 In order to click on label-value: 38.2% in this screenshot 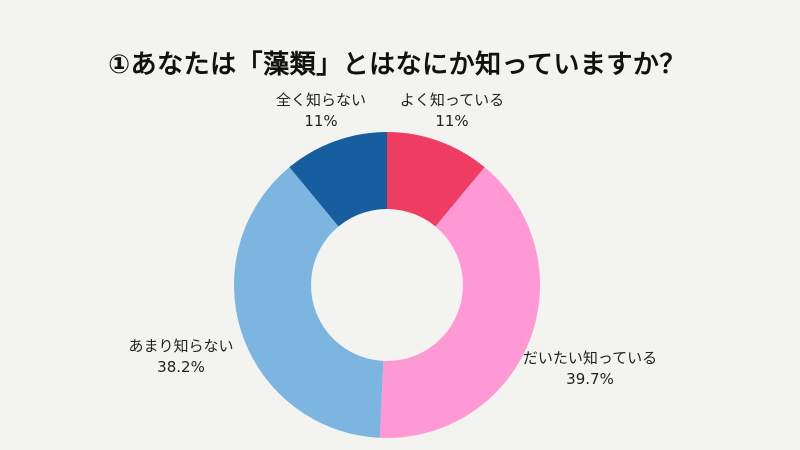, I will do `click(181, 367)`.